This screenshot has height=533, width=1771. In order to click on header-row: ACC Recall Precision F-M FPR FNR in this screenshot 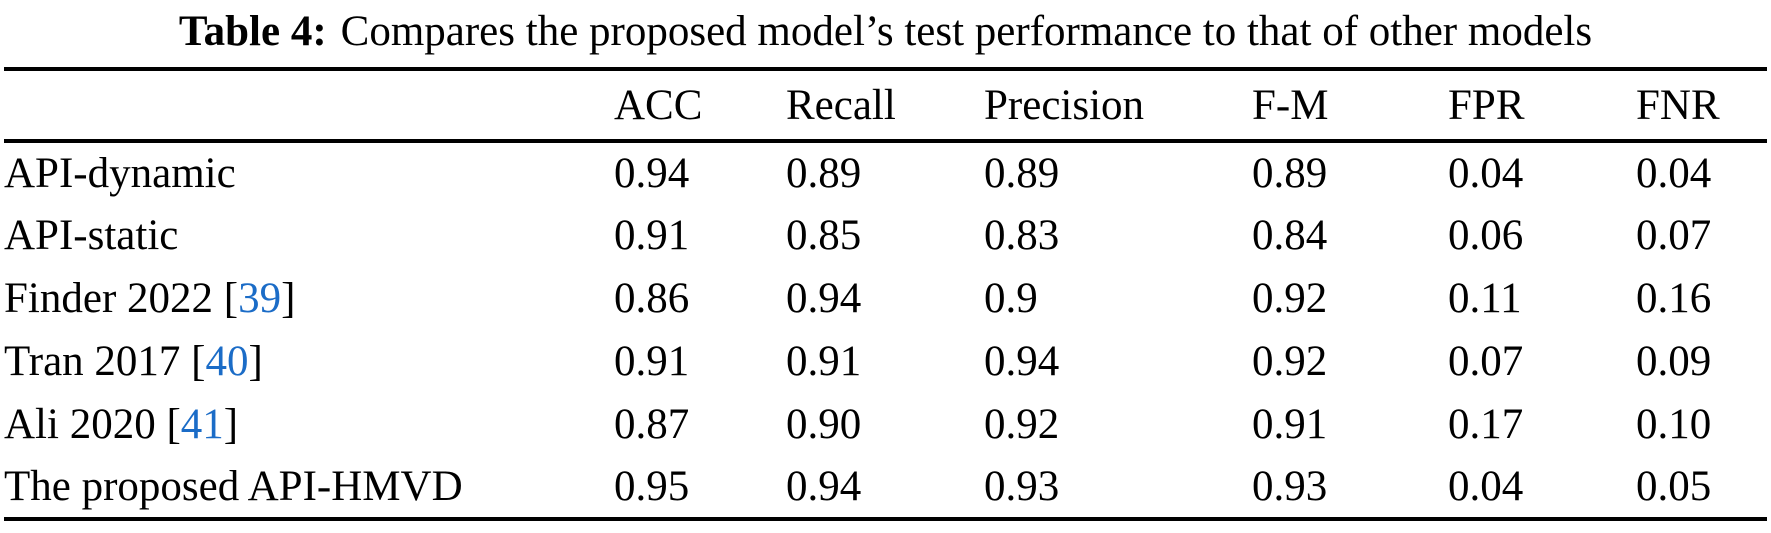, I will do `click(885, 106)`.